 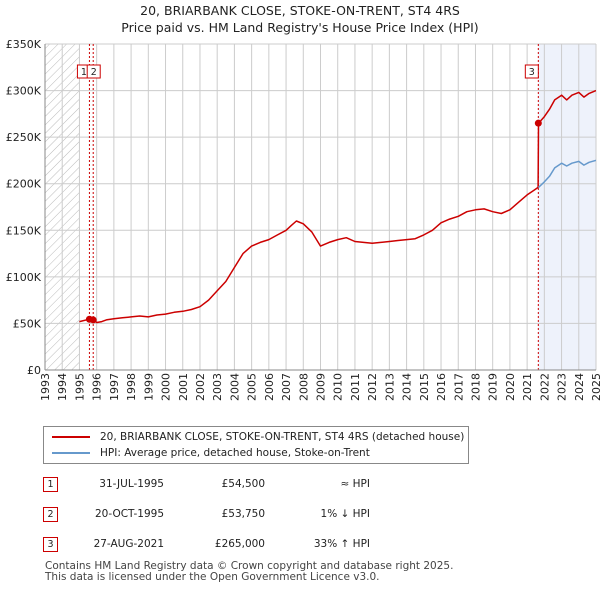 I want to click on y-tick-label: £50K, so click(x=27, y=323).